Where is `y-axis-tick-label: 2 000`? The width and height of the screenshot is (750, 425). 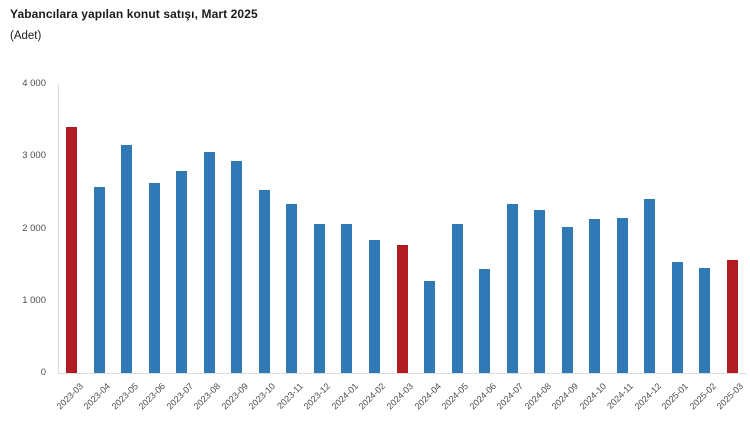 y-axis-tick-label: 2 000 is located at coordinates (34, 228).